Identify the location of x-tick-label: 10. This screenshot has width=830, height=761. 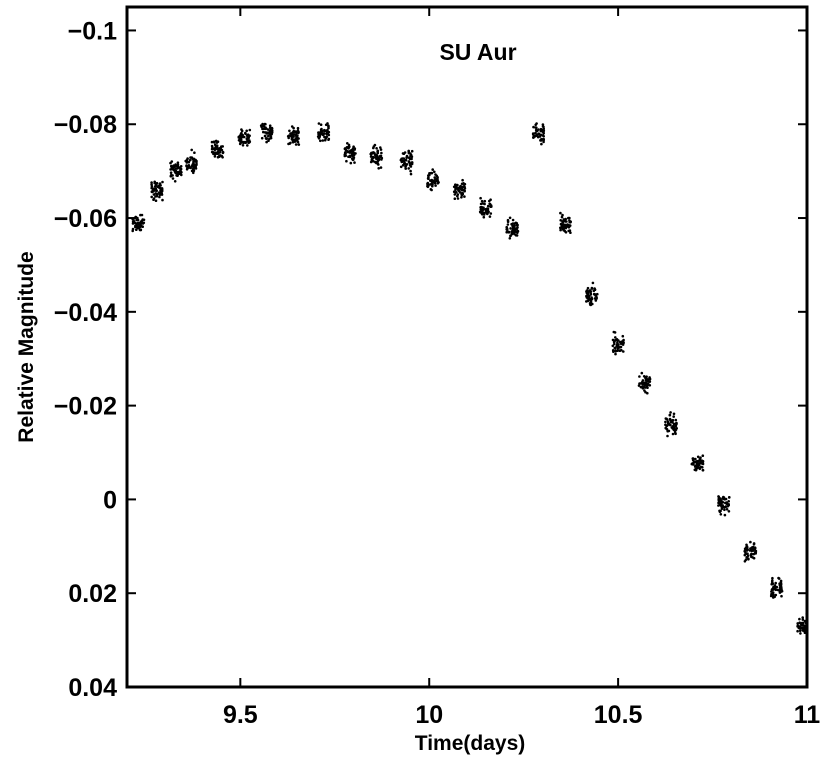
(429, 715).